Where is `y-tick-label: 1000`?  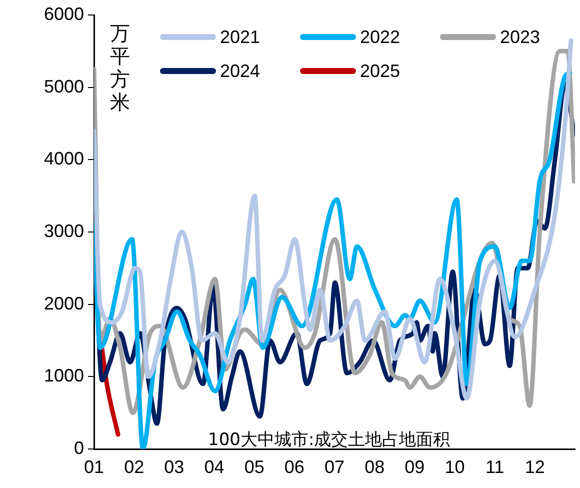
y-tick-label: 1000 is located at coordinates (64, 376).